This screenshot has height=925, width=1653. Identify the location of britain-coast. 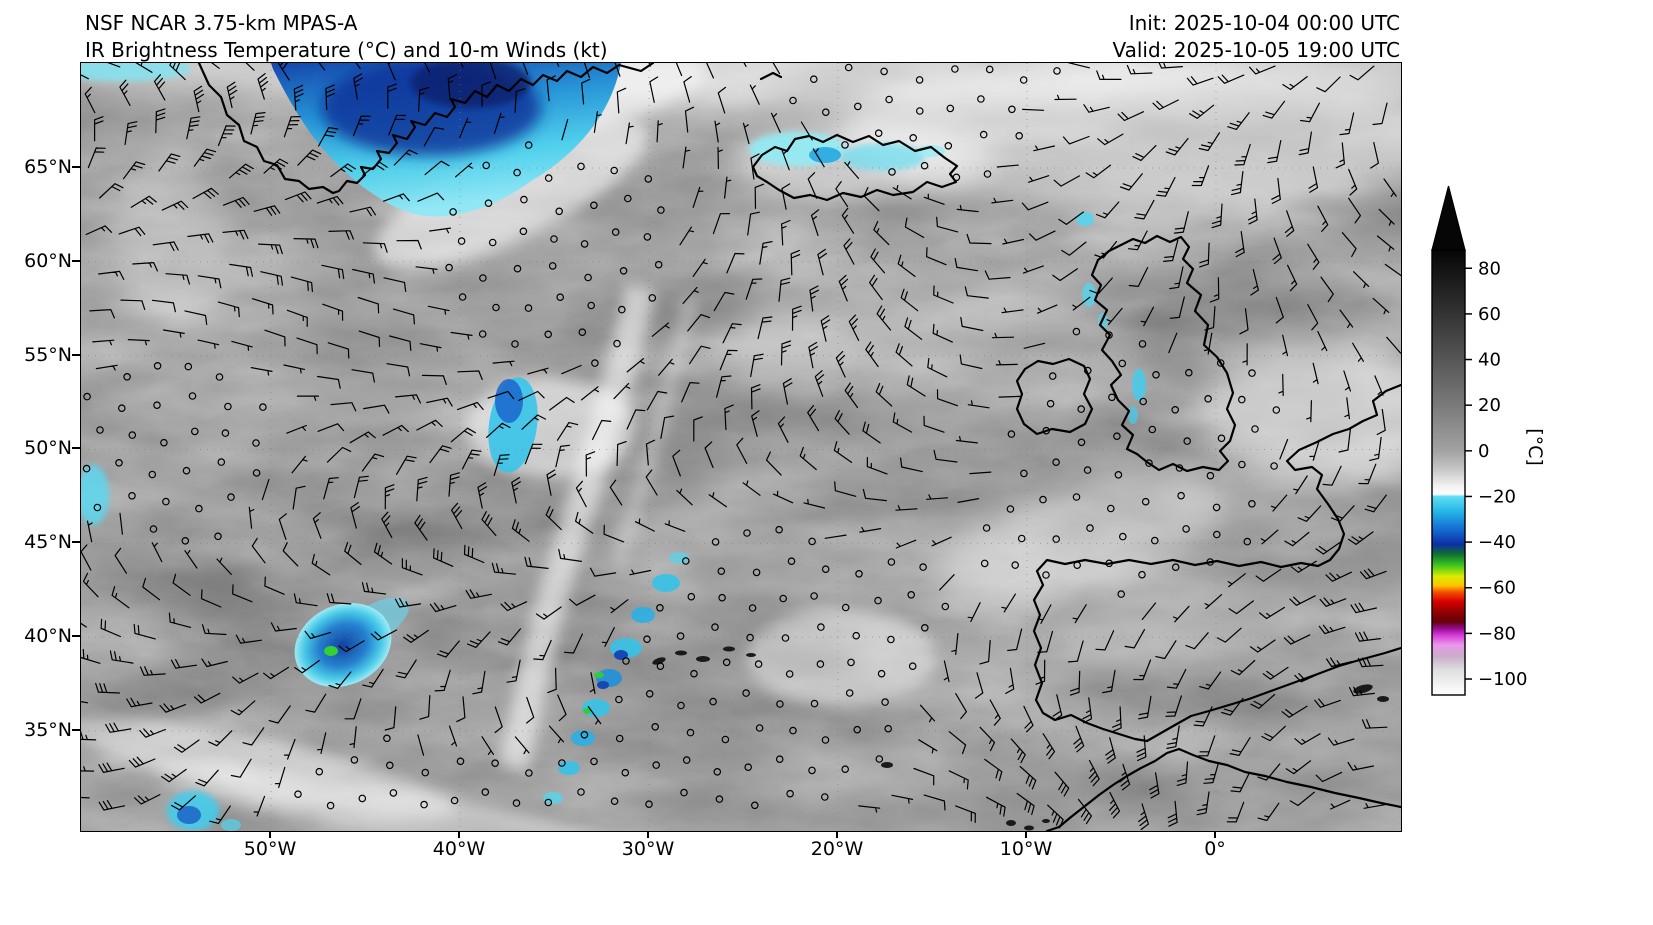
(1163, 353).